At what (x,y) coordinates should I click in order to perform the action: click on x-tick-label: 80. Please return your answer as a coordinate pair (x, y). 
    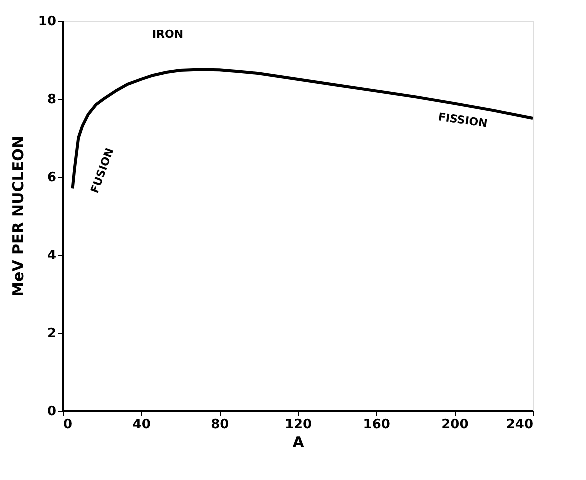
    Looking at the image, I should click on (220, 425).